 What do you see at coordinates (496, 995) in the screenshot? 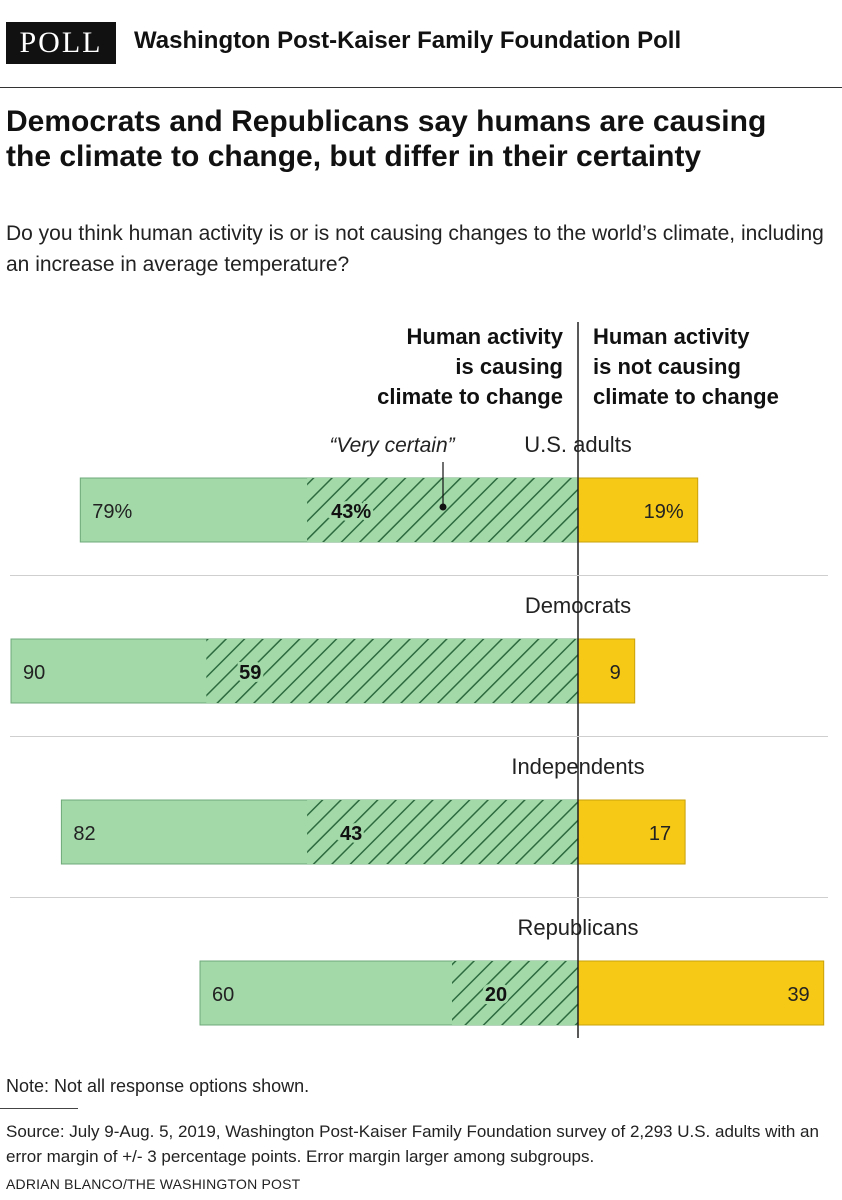
I see `data-label-very-certain: 20` at bounding box center [496, 995].